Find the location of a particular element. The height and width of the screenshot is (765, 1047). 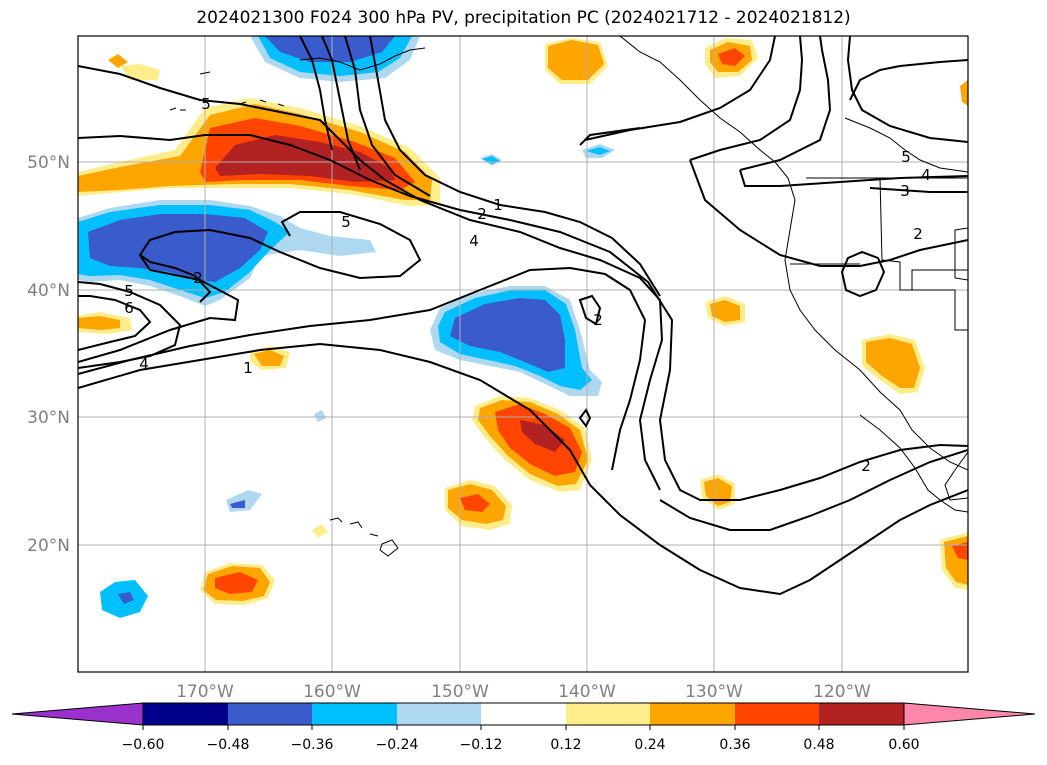

lat-label: 50°N is located at coordinates (48, 163).